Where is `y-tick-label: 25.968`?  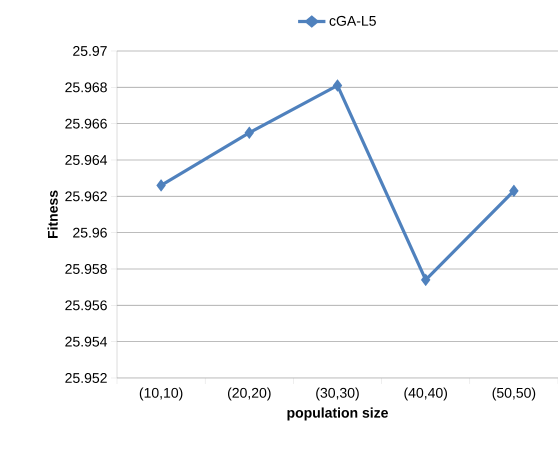 y-tick-label: 25.968 is located at coordinates (86, 87).